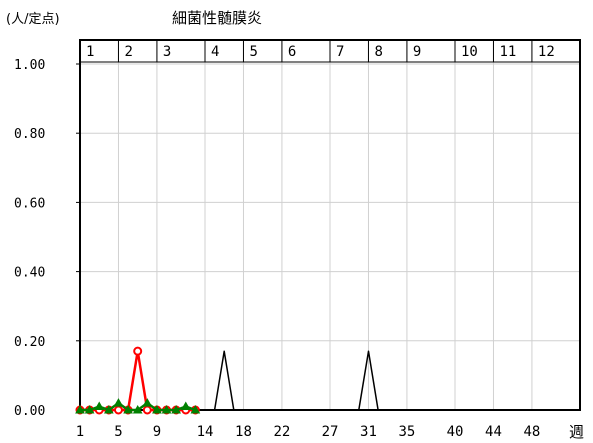 The image size is (593, 443). Describe the element at coordinates (378, 52) in the screenshot. I see `month-label: 8` at that location.